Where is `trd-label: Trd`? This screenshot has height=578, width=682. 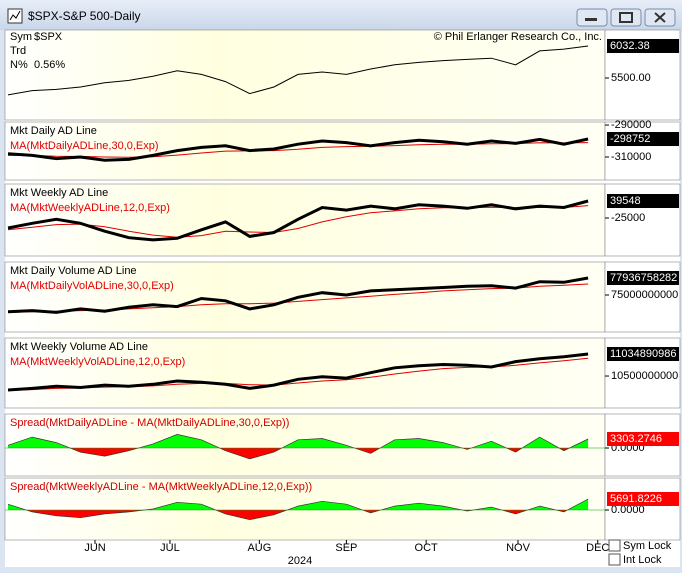 trd-label: Trd is located at coordinates (18, 51).